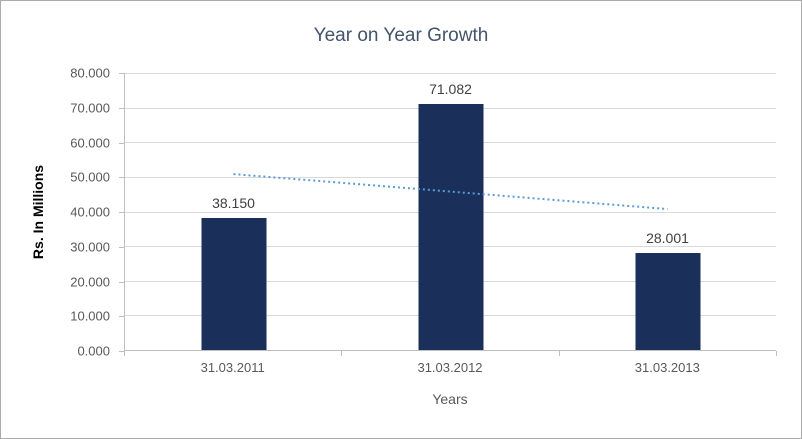 This screenshot has height=439, width=802. Describe the element at coordinates (90, 108) in the screenshot. I see `y-tick-label: 70.000` at that location.